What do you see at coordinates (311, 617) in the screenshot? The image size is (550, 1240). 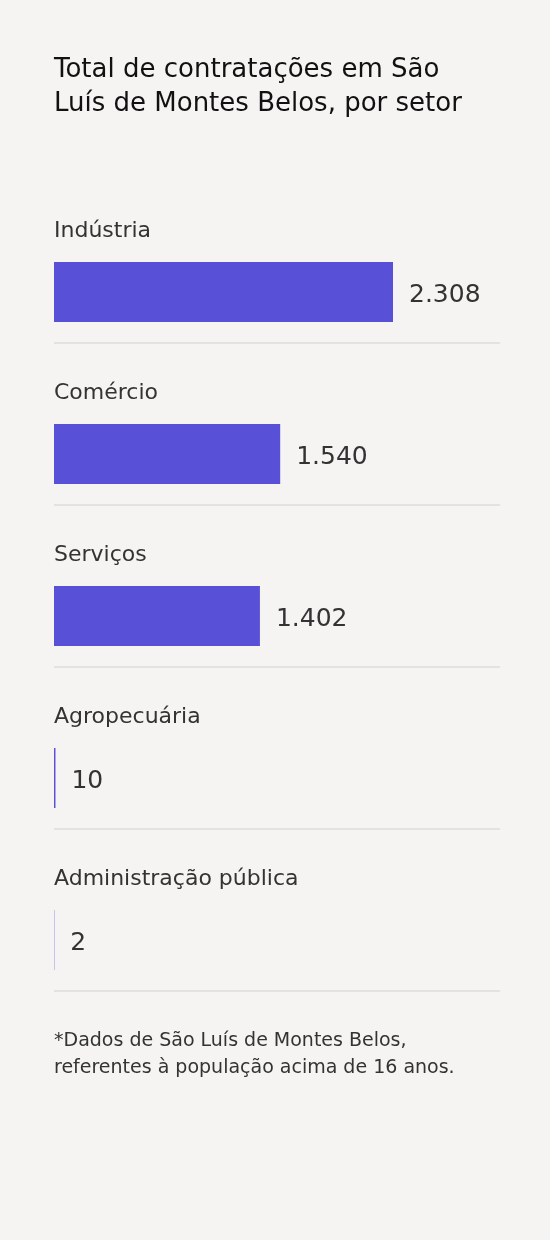 I see `data-label: 1.402` at bounding box center [311, 617].